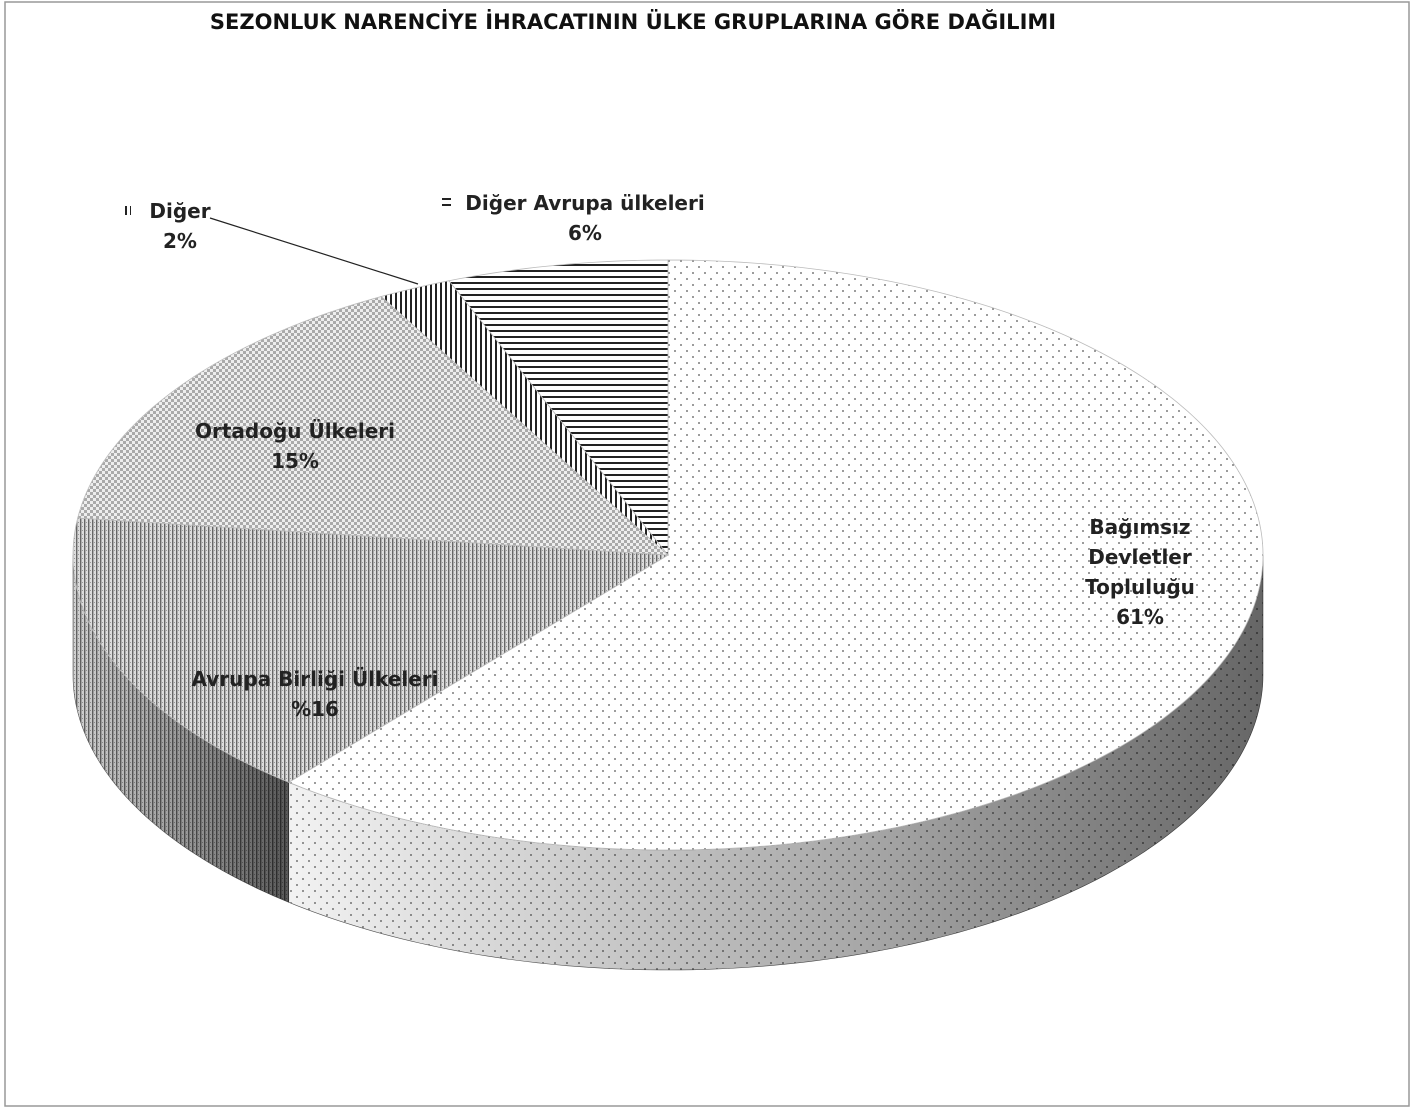 Image resolution: width=1416 pixels, height=1108 pixels. Describe the element at coordinates (295, 446) in the screenshot. I see `data-label: Ortadoğu Ülkeleri 15%` at that location.